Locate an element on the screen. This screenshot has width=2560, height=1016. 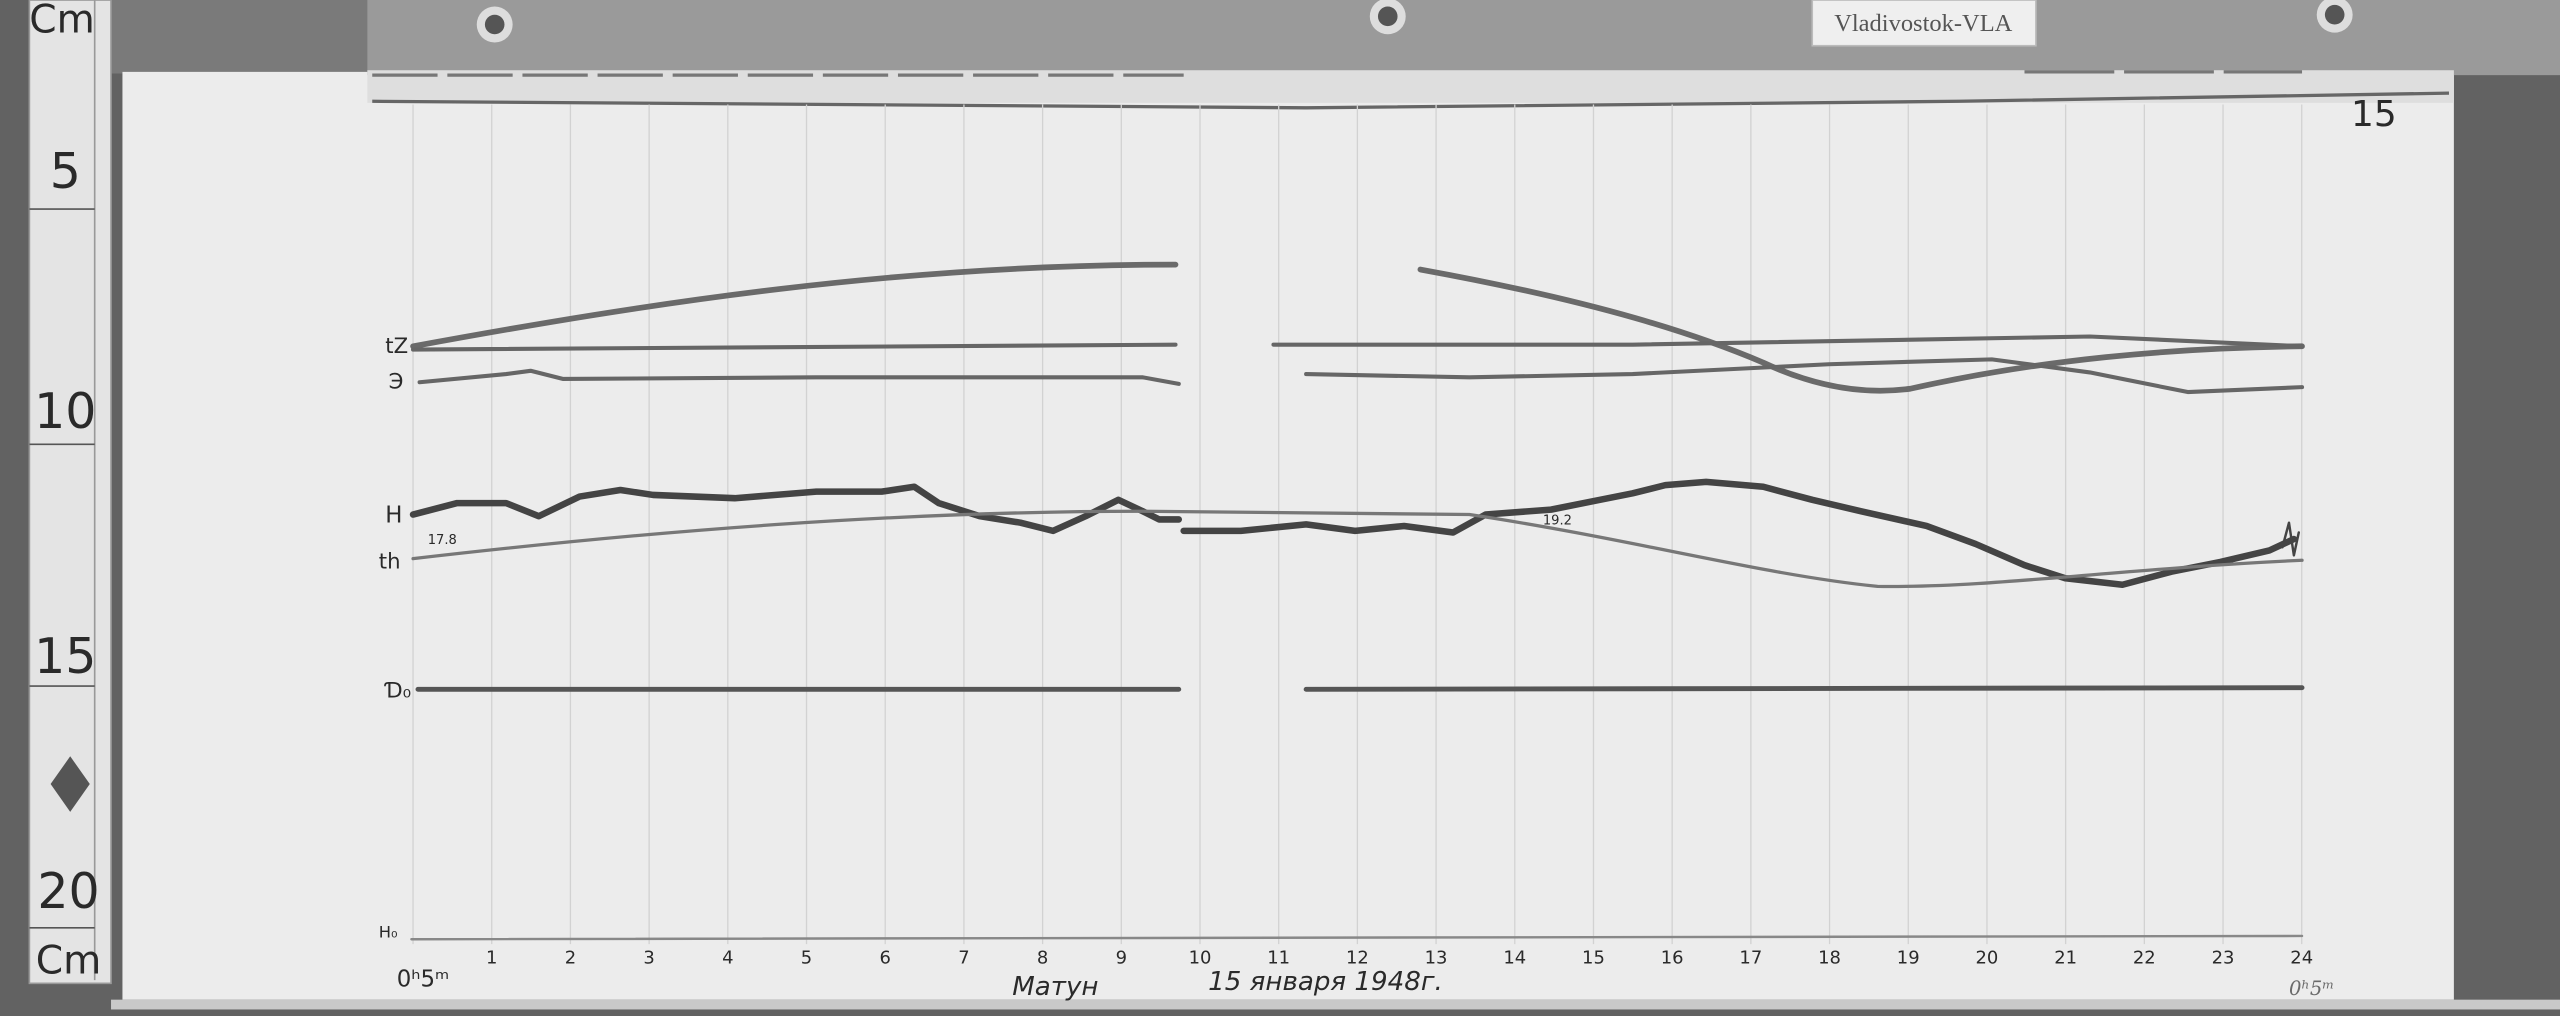
station-label: Vladivostok-VLA is located at coordinates (1923, 23).